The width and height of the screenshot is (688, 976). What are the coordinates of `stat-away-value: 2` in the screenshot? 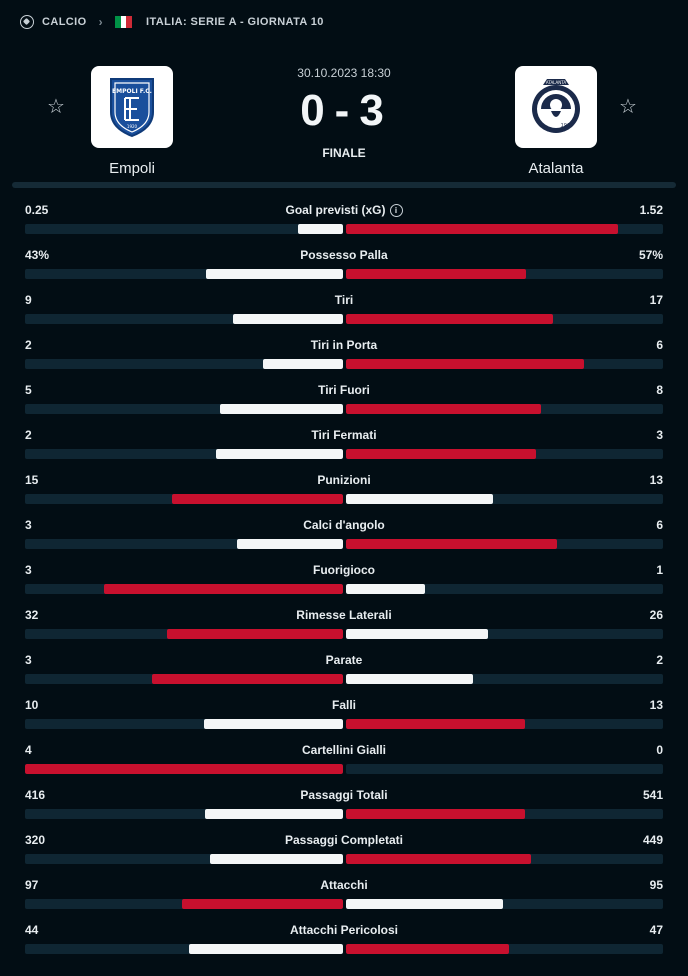 It's located at (659, 660).